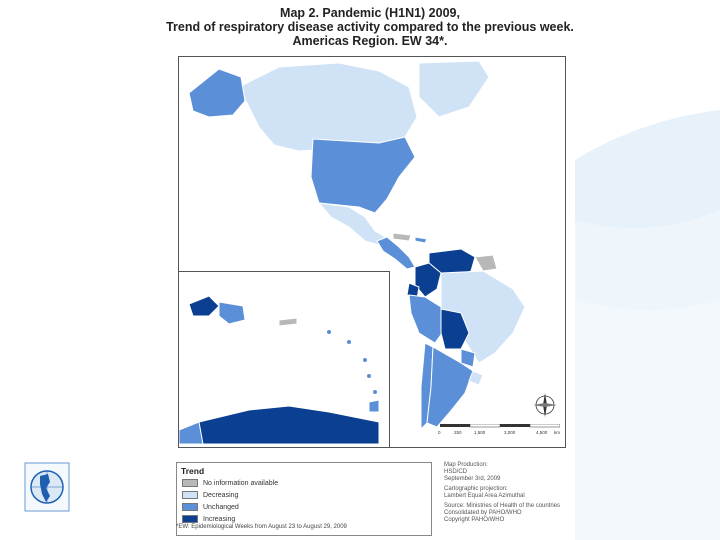 The height and width of the screenshot is (540, 720). Describe the element at coordinates (221, 495) in the screenshot. I see `legend-label: Decreasing` at that location.